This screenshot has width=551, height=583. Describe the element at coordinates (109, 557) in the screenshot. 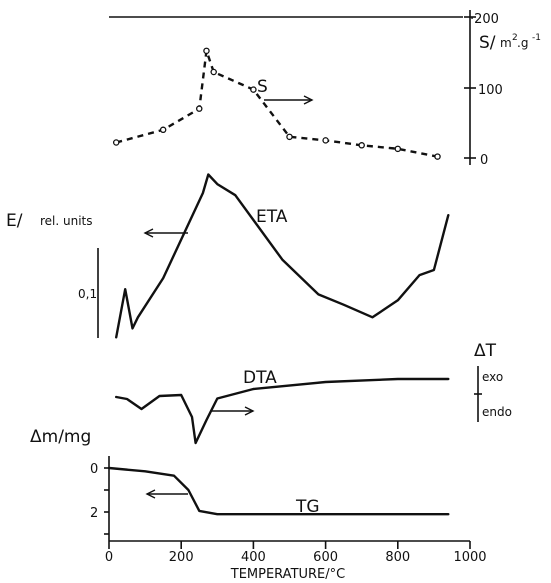

I see `x-tick-label: 0` at that location.